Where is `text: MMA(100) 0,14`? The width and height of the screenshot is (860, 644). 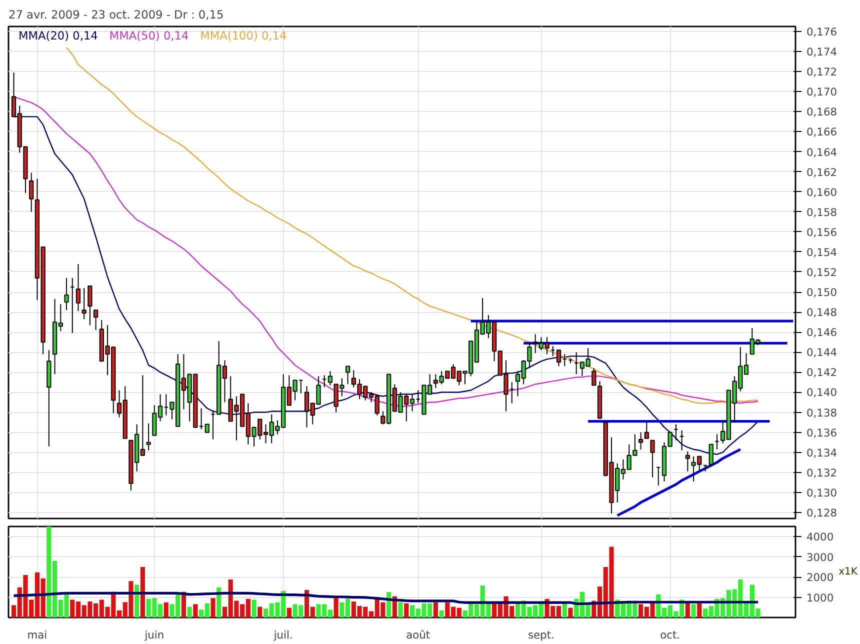 text: MMA(100) 0,14 is located at coordinates (243, 35).